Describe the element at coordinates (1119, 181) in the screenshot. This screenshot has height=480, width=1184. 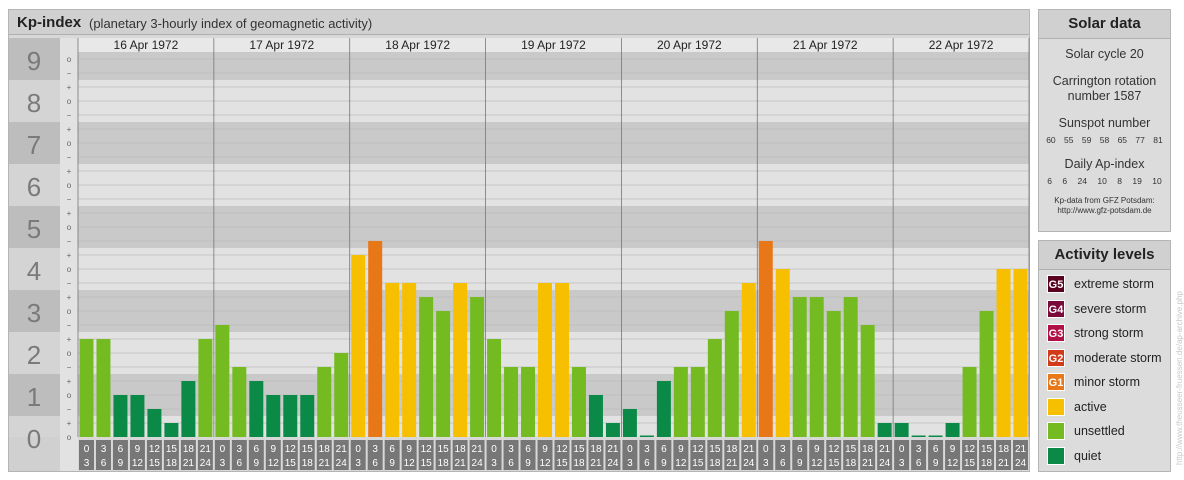
I see `ap-value: 8` at that location.